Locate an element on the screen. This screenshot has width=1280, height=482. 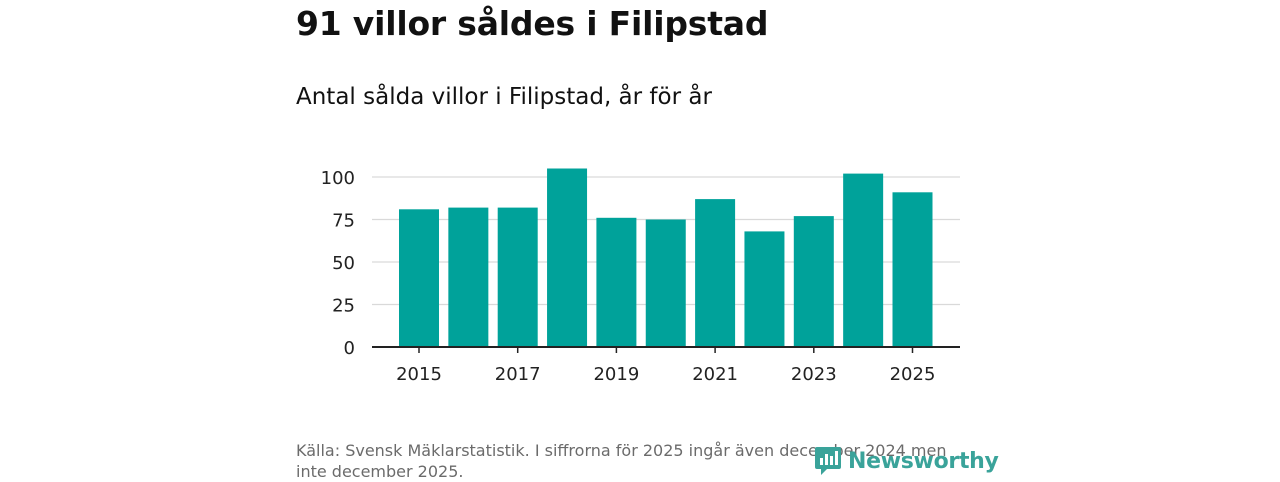
x-tick-label: 2025 is located at coordinates (913, 374).